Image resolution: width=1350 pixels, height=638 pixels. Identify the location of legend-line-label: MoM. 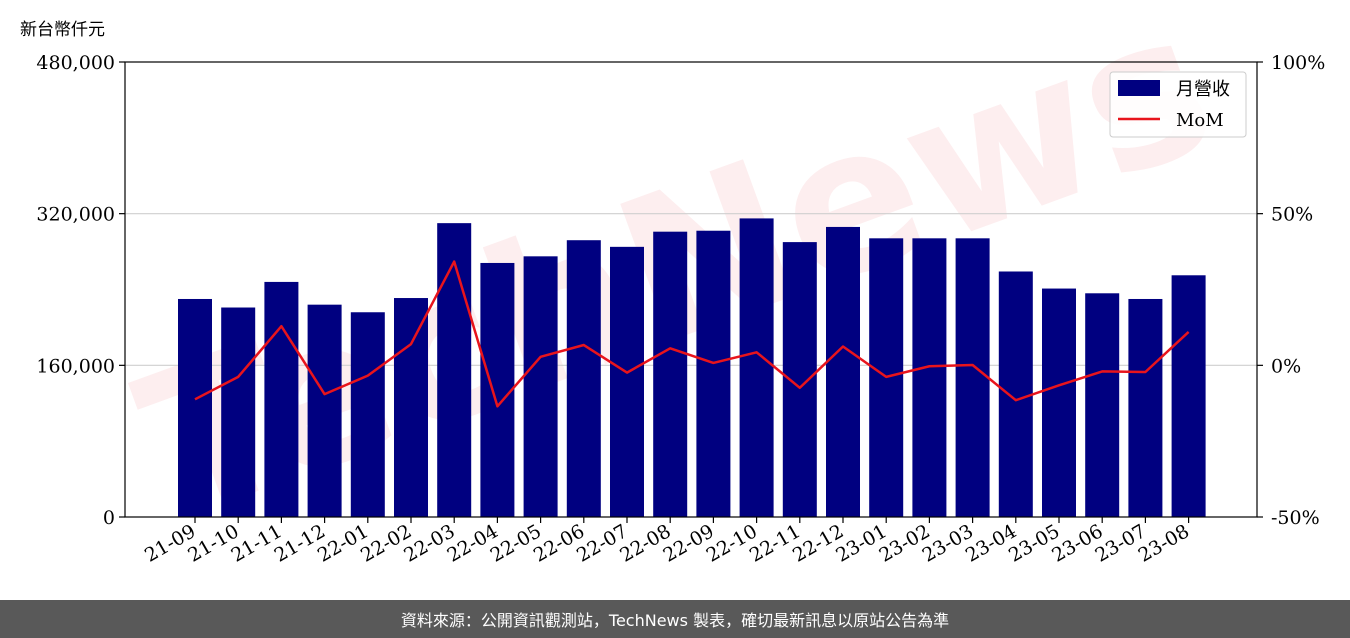
(1200, 120).